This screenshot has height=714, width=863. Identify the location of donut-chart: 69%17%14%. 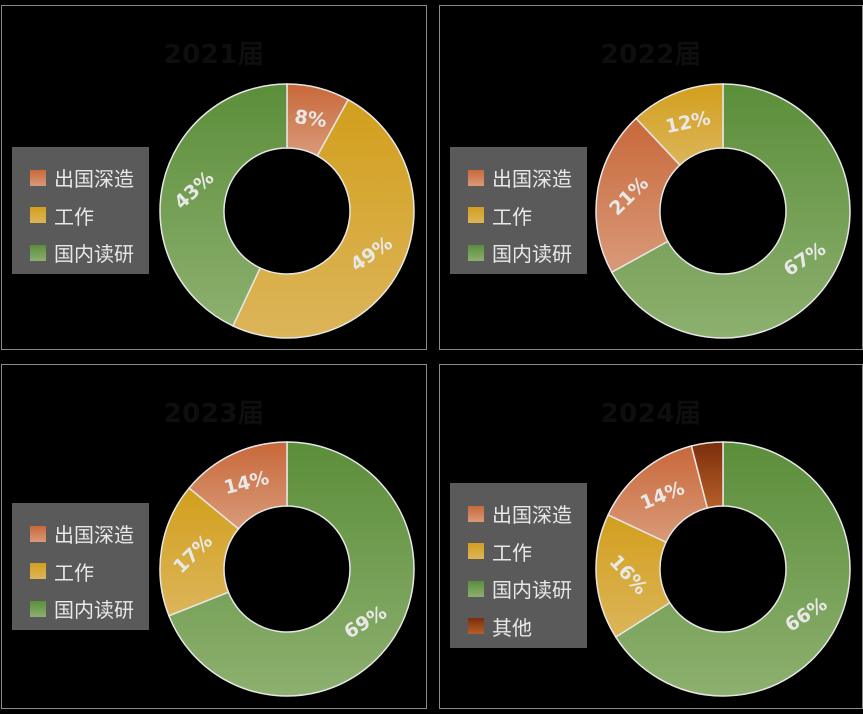
(287, 569).